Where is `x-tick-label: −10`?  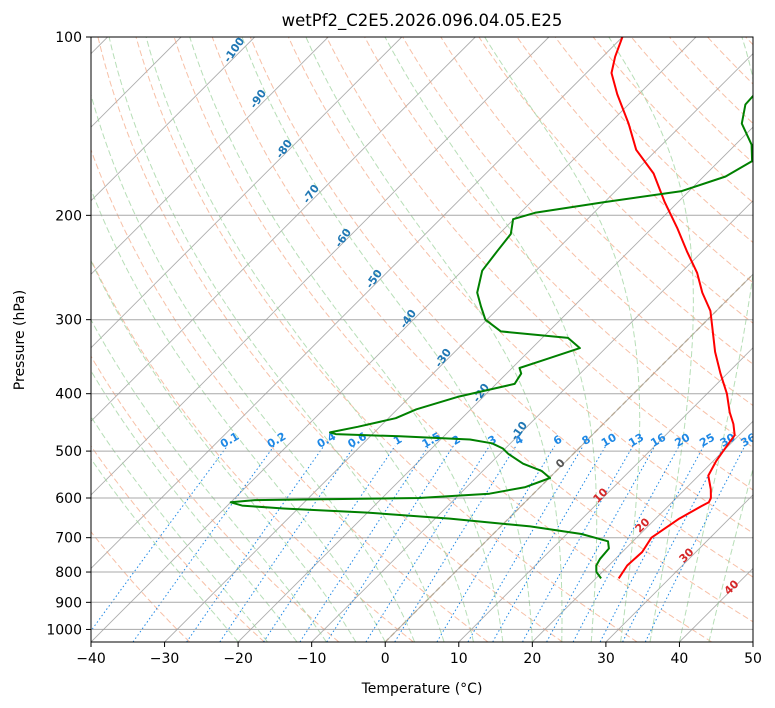
x-tick-label: −10 is located at coordinates (312, 659).